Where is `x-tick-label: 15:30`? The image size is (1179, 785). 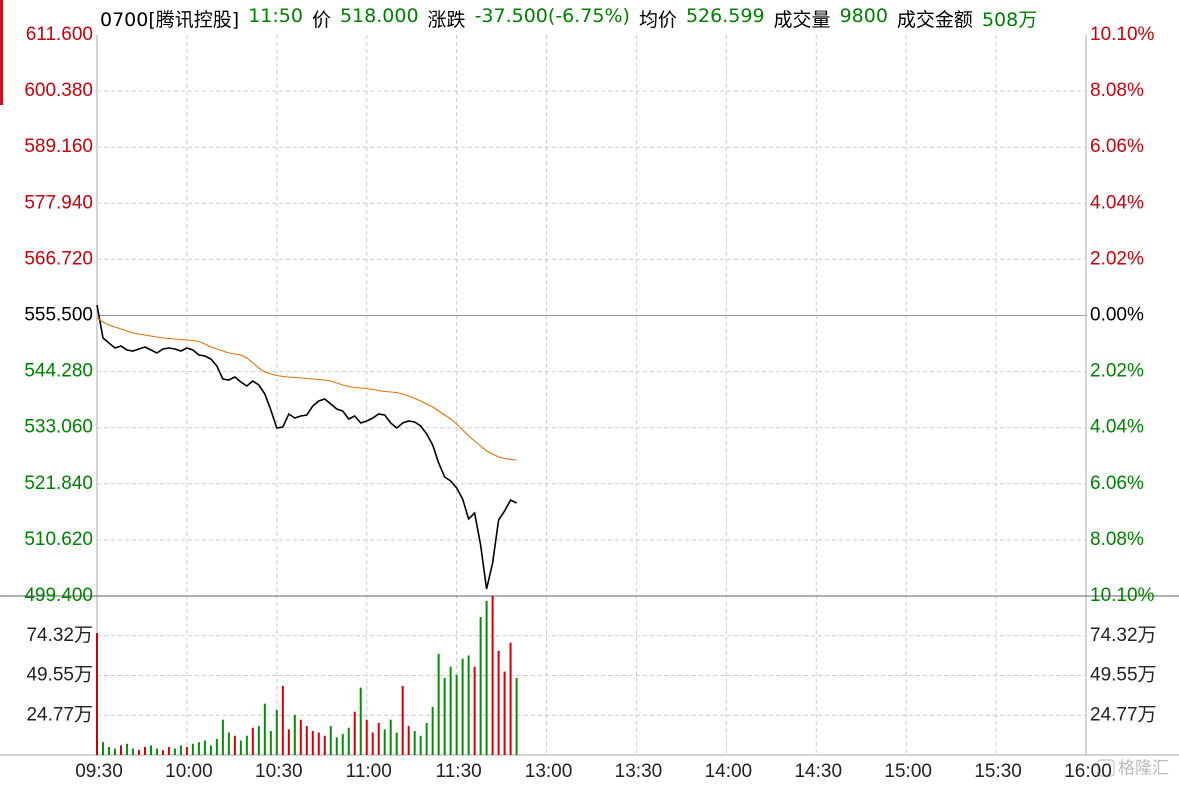
x-tick-label: 15:30 is located at coordinates (998, 771).